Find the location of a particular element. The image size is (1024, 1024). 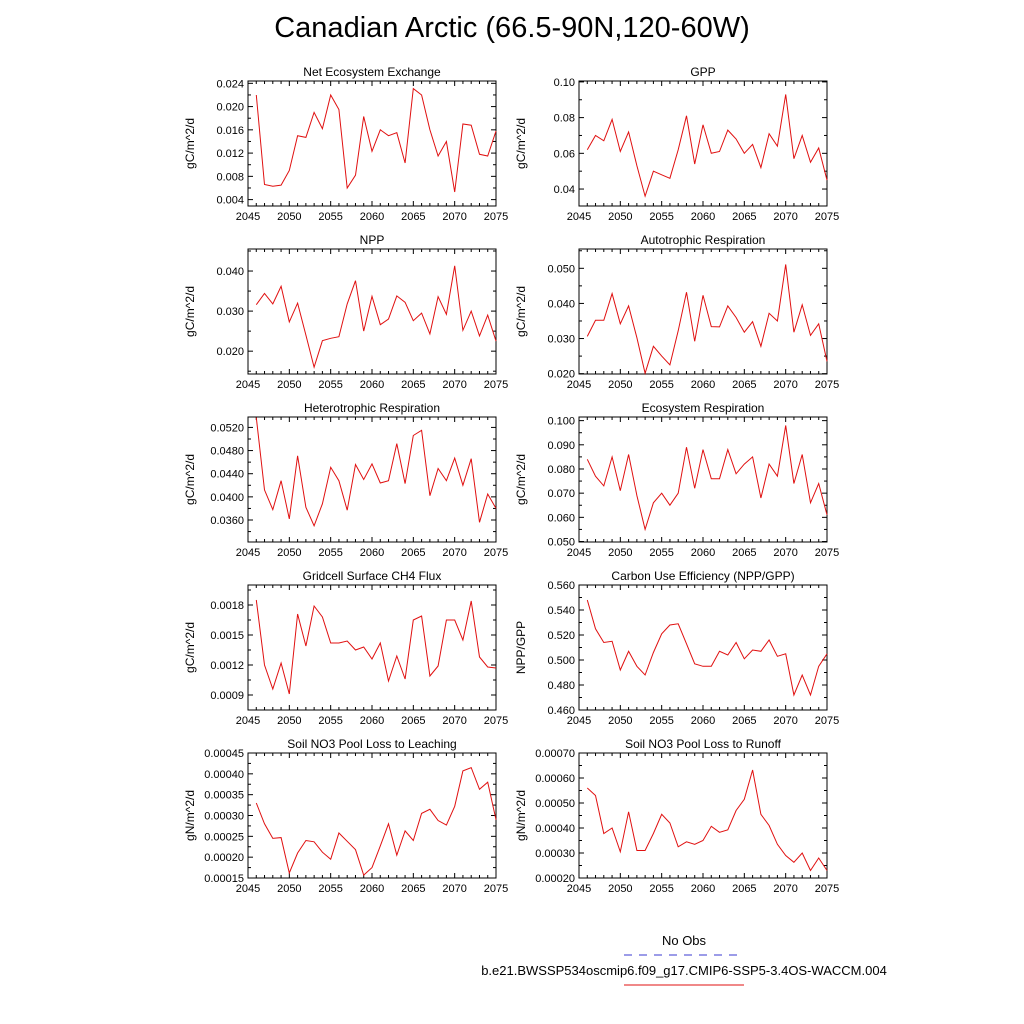

y-tick-label: 0.012 is located at coordinates (230, 154).